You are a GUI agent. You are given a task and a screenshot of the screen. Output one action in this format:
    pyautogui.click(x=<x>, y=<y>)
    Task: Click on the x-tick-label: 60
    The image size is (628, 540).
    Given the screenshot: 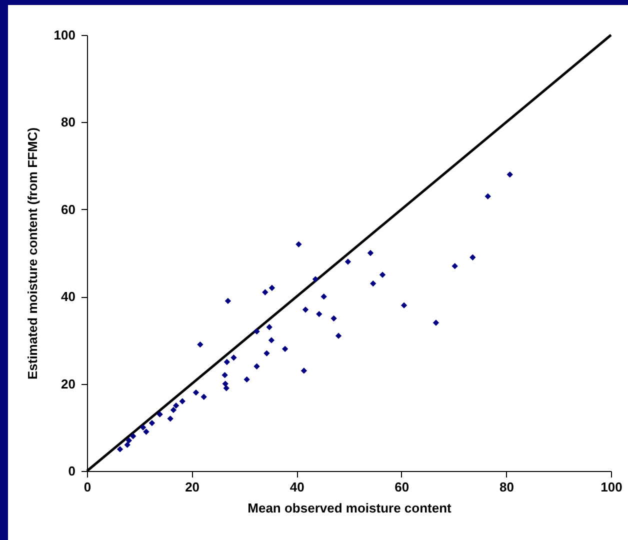 What is the action you would take?
    pyautogui.click(x=402, y=487)
    